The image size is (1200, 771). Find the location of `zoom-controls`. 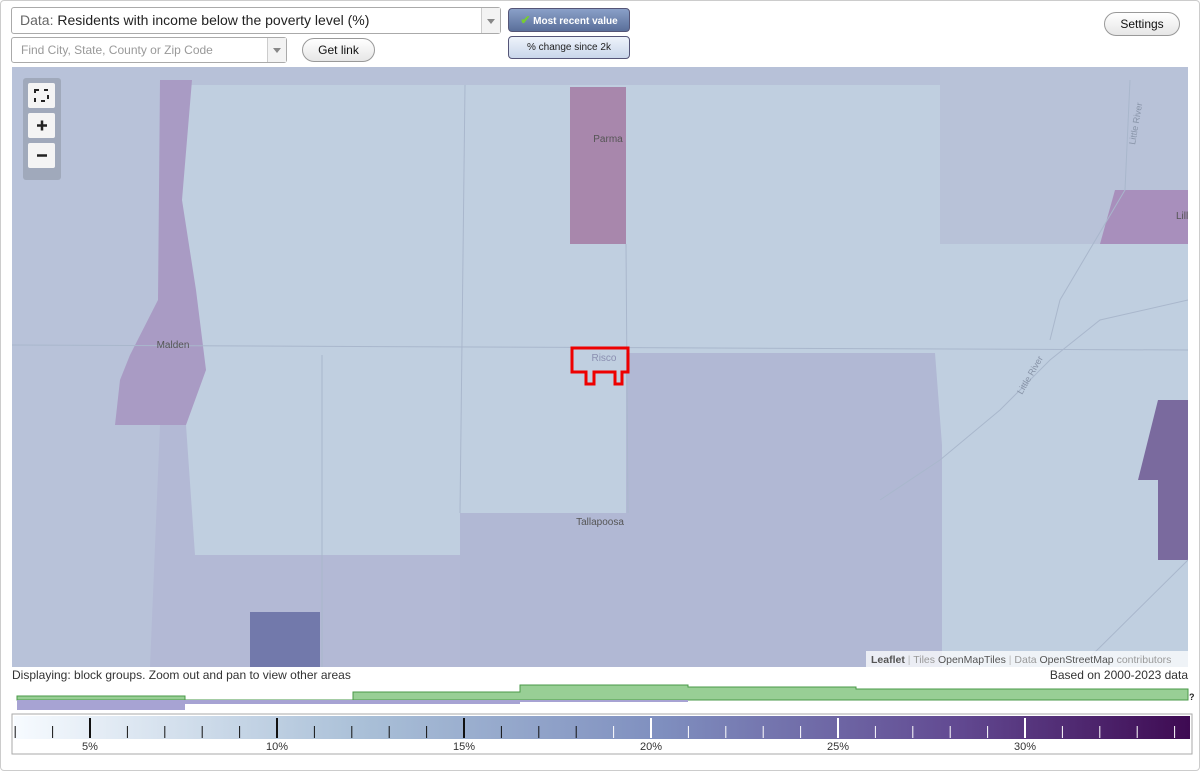

zoom-controls is located at coordinates (42, 129).